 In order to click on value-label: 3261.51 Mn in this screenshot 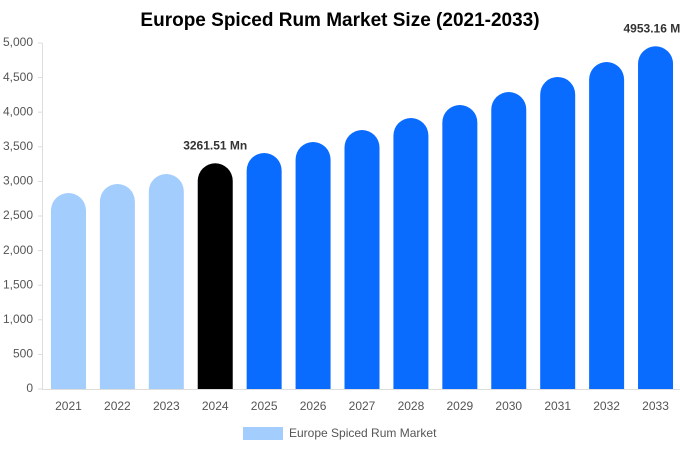, I will do `click(215, 145)`.